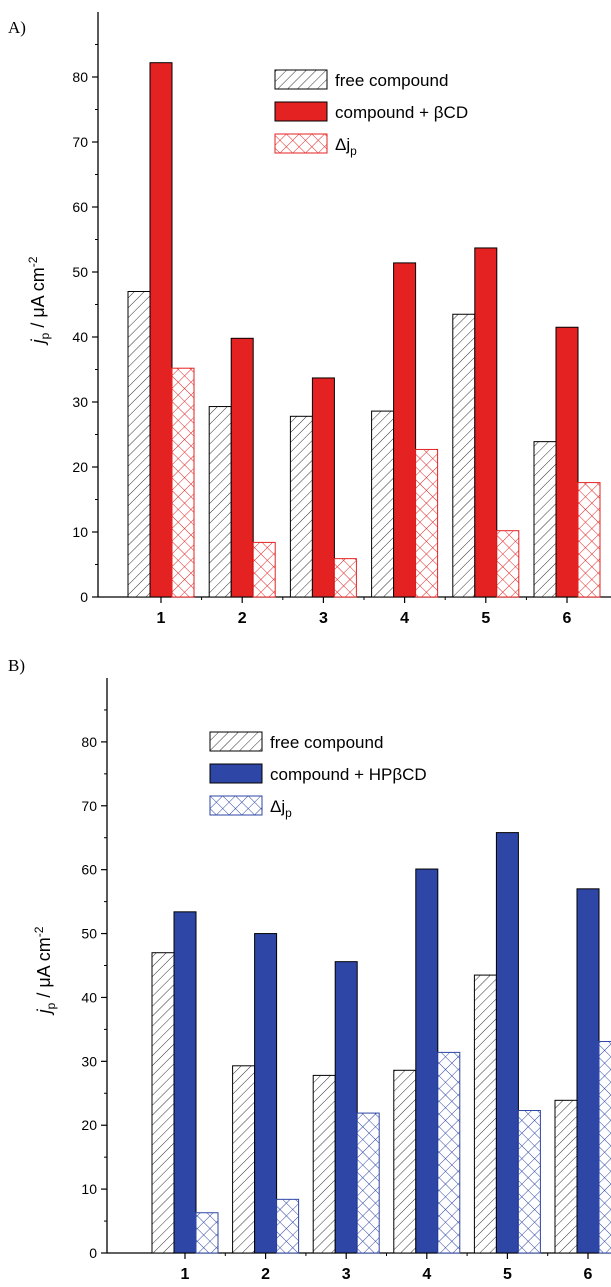 The height and width of the screenshot is (1287, 611). I want to click on legend-label-2: compound + HPβCD, so click(348, 774).